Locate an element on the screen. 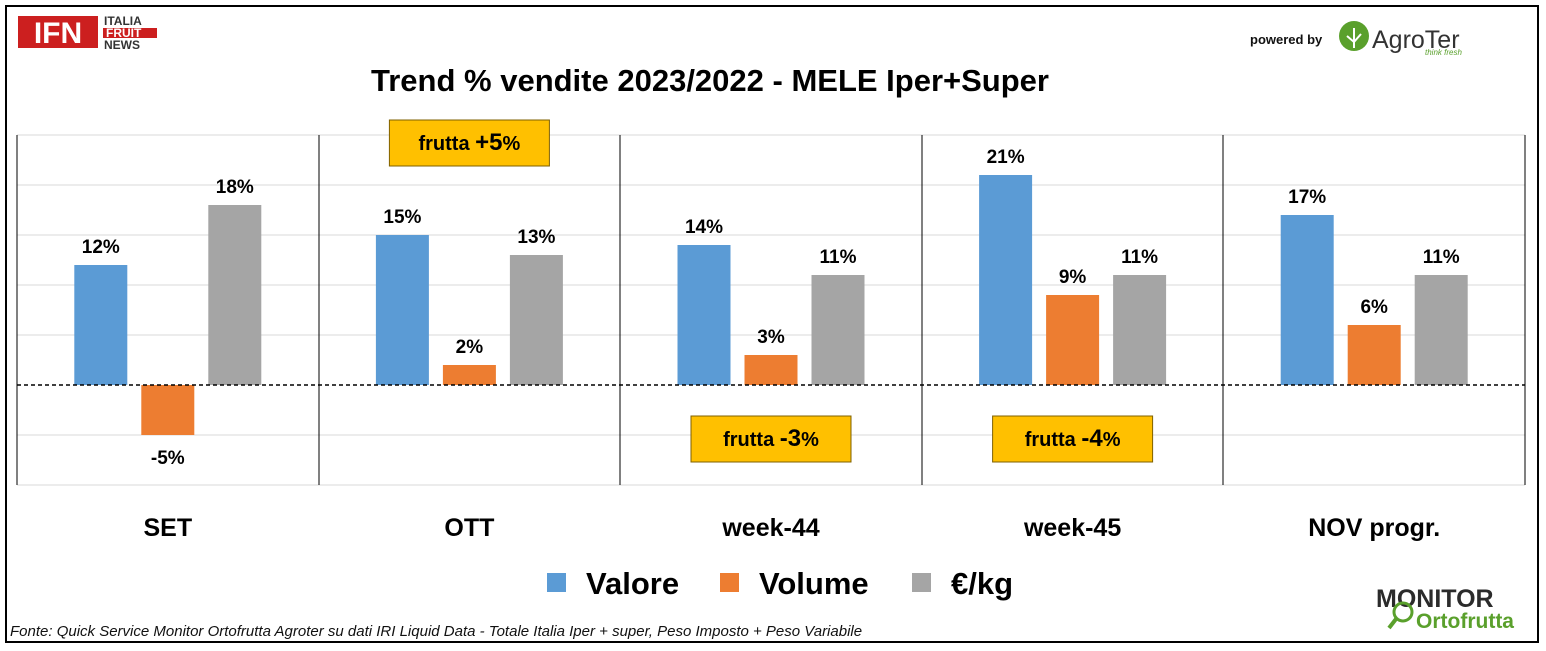 The height and width of the screenshot is (651, 1546). agroter-logo: powered by AgroTer think fresh is located at coordinates (1356, 39).